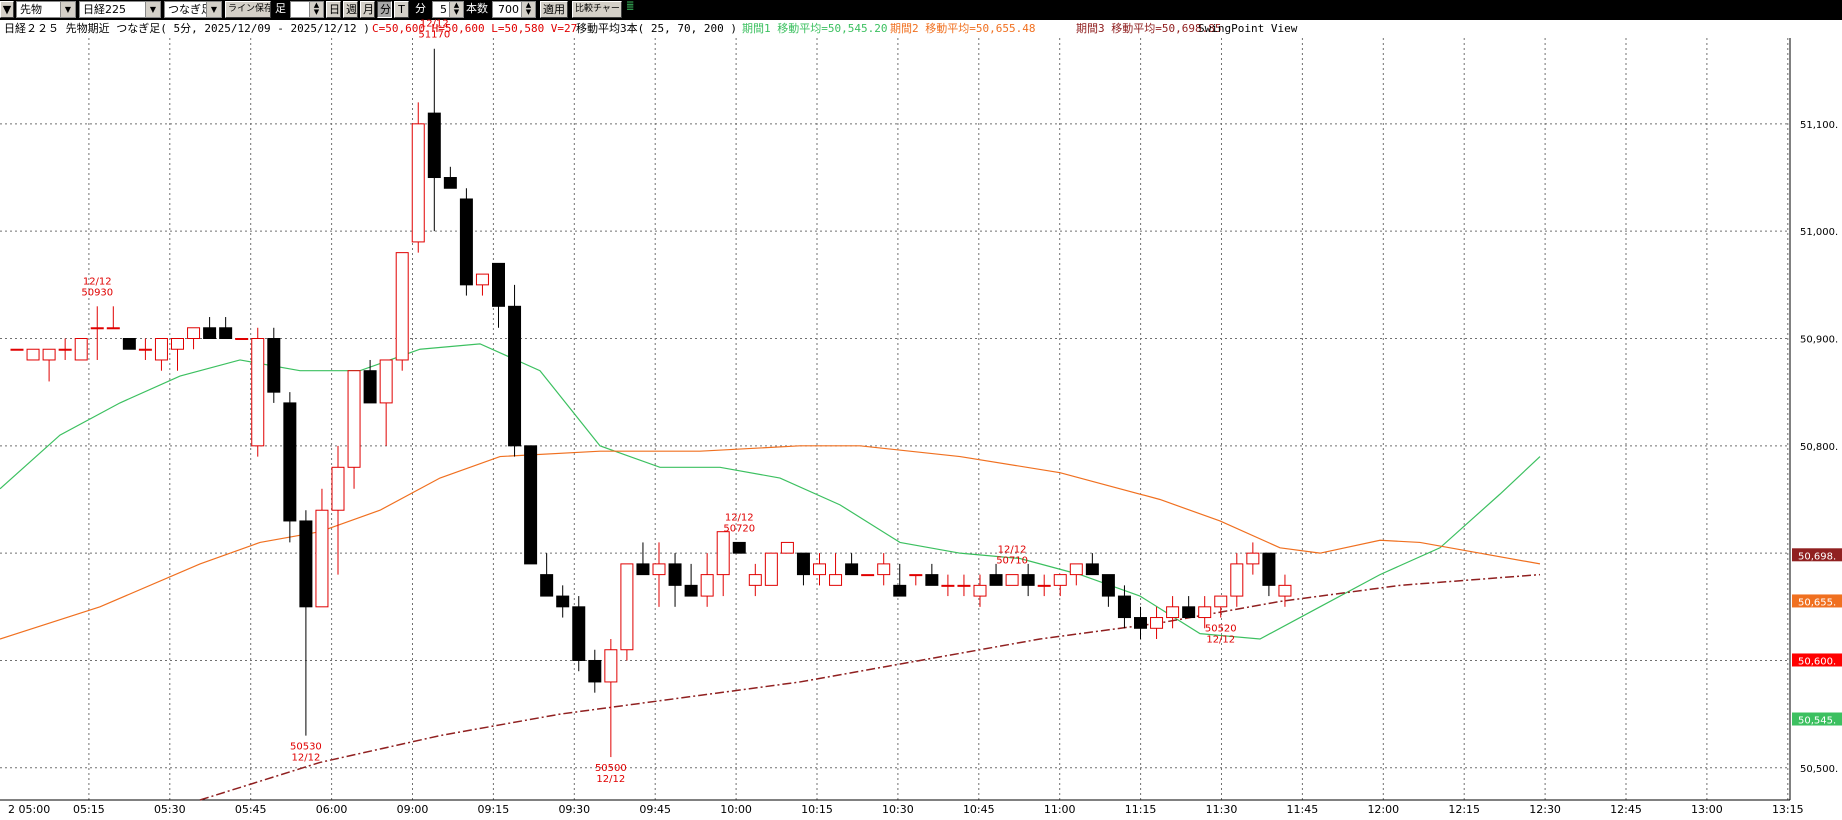 This screenshot has width=1842, height=820. What do you see at coordinates (89, 809) in the screenshot?
I see `x-tick-label: 05:15` at bounding box center [89, 809].